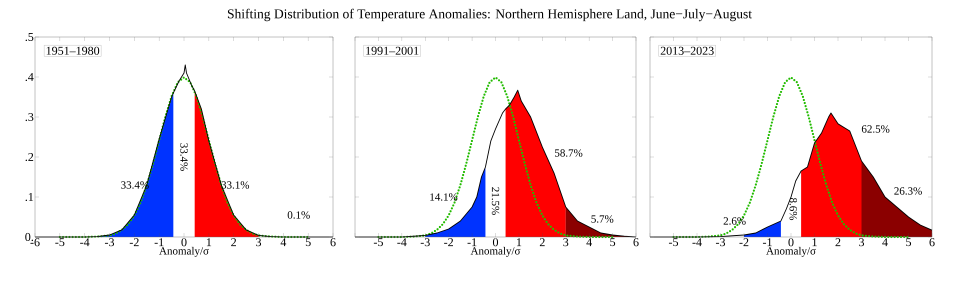 This screenshot has width=979, height=285. I want to click on y-tick-label: .3, so click(30, 117).